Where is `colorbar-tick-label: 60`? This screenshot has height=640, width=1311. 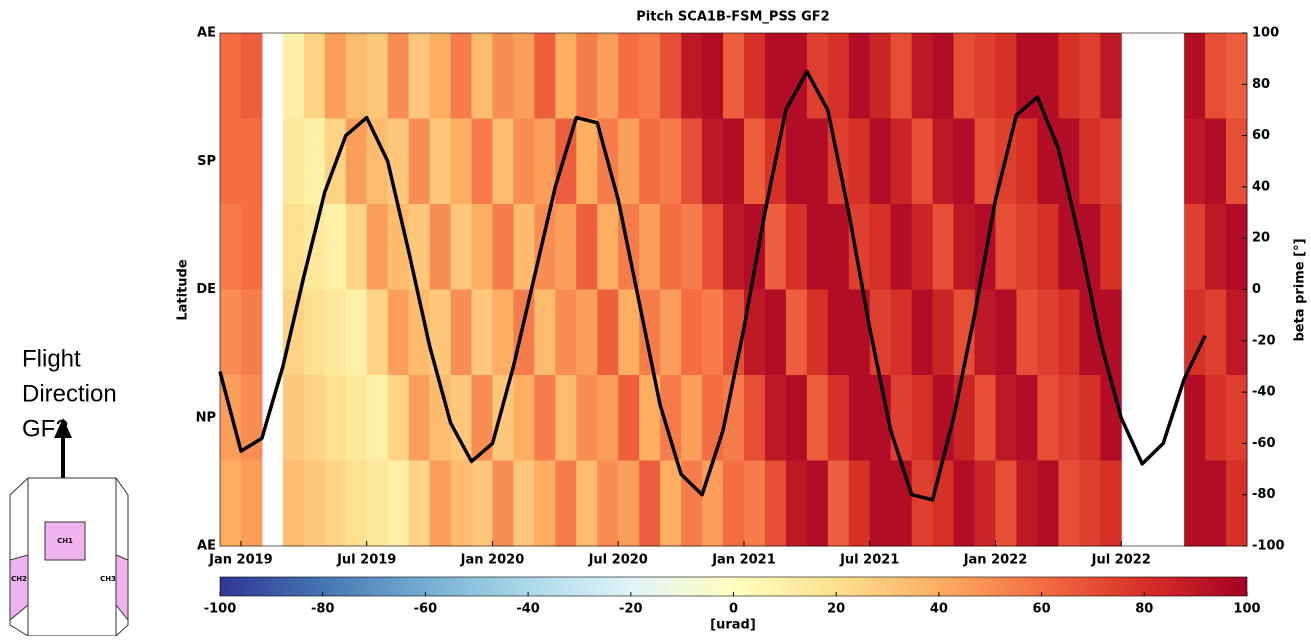
colorbar-tick-label: 60 is located at coordinates (1042, 609).